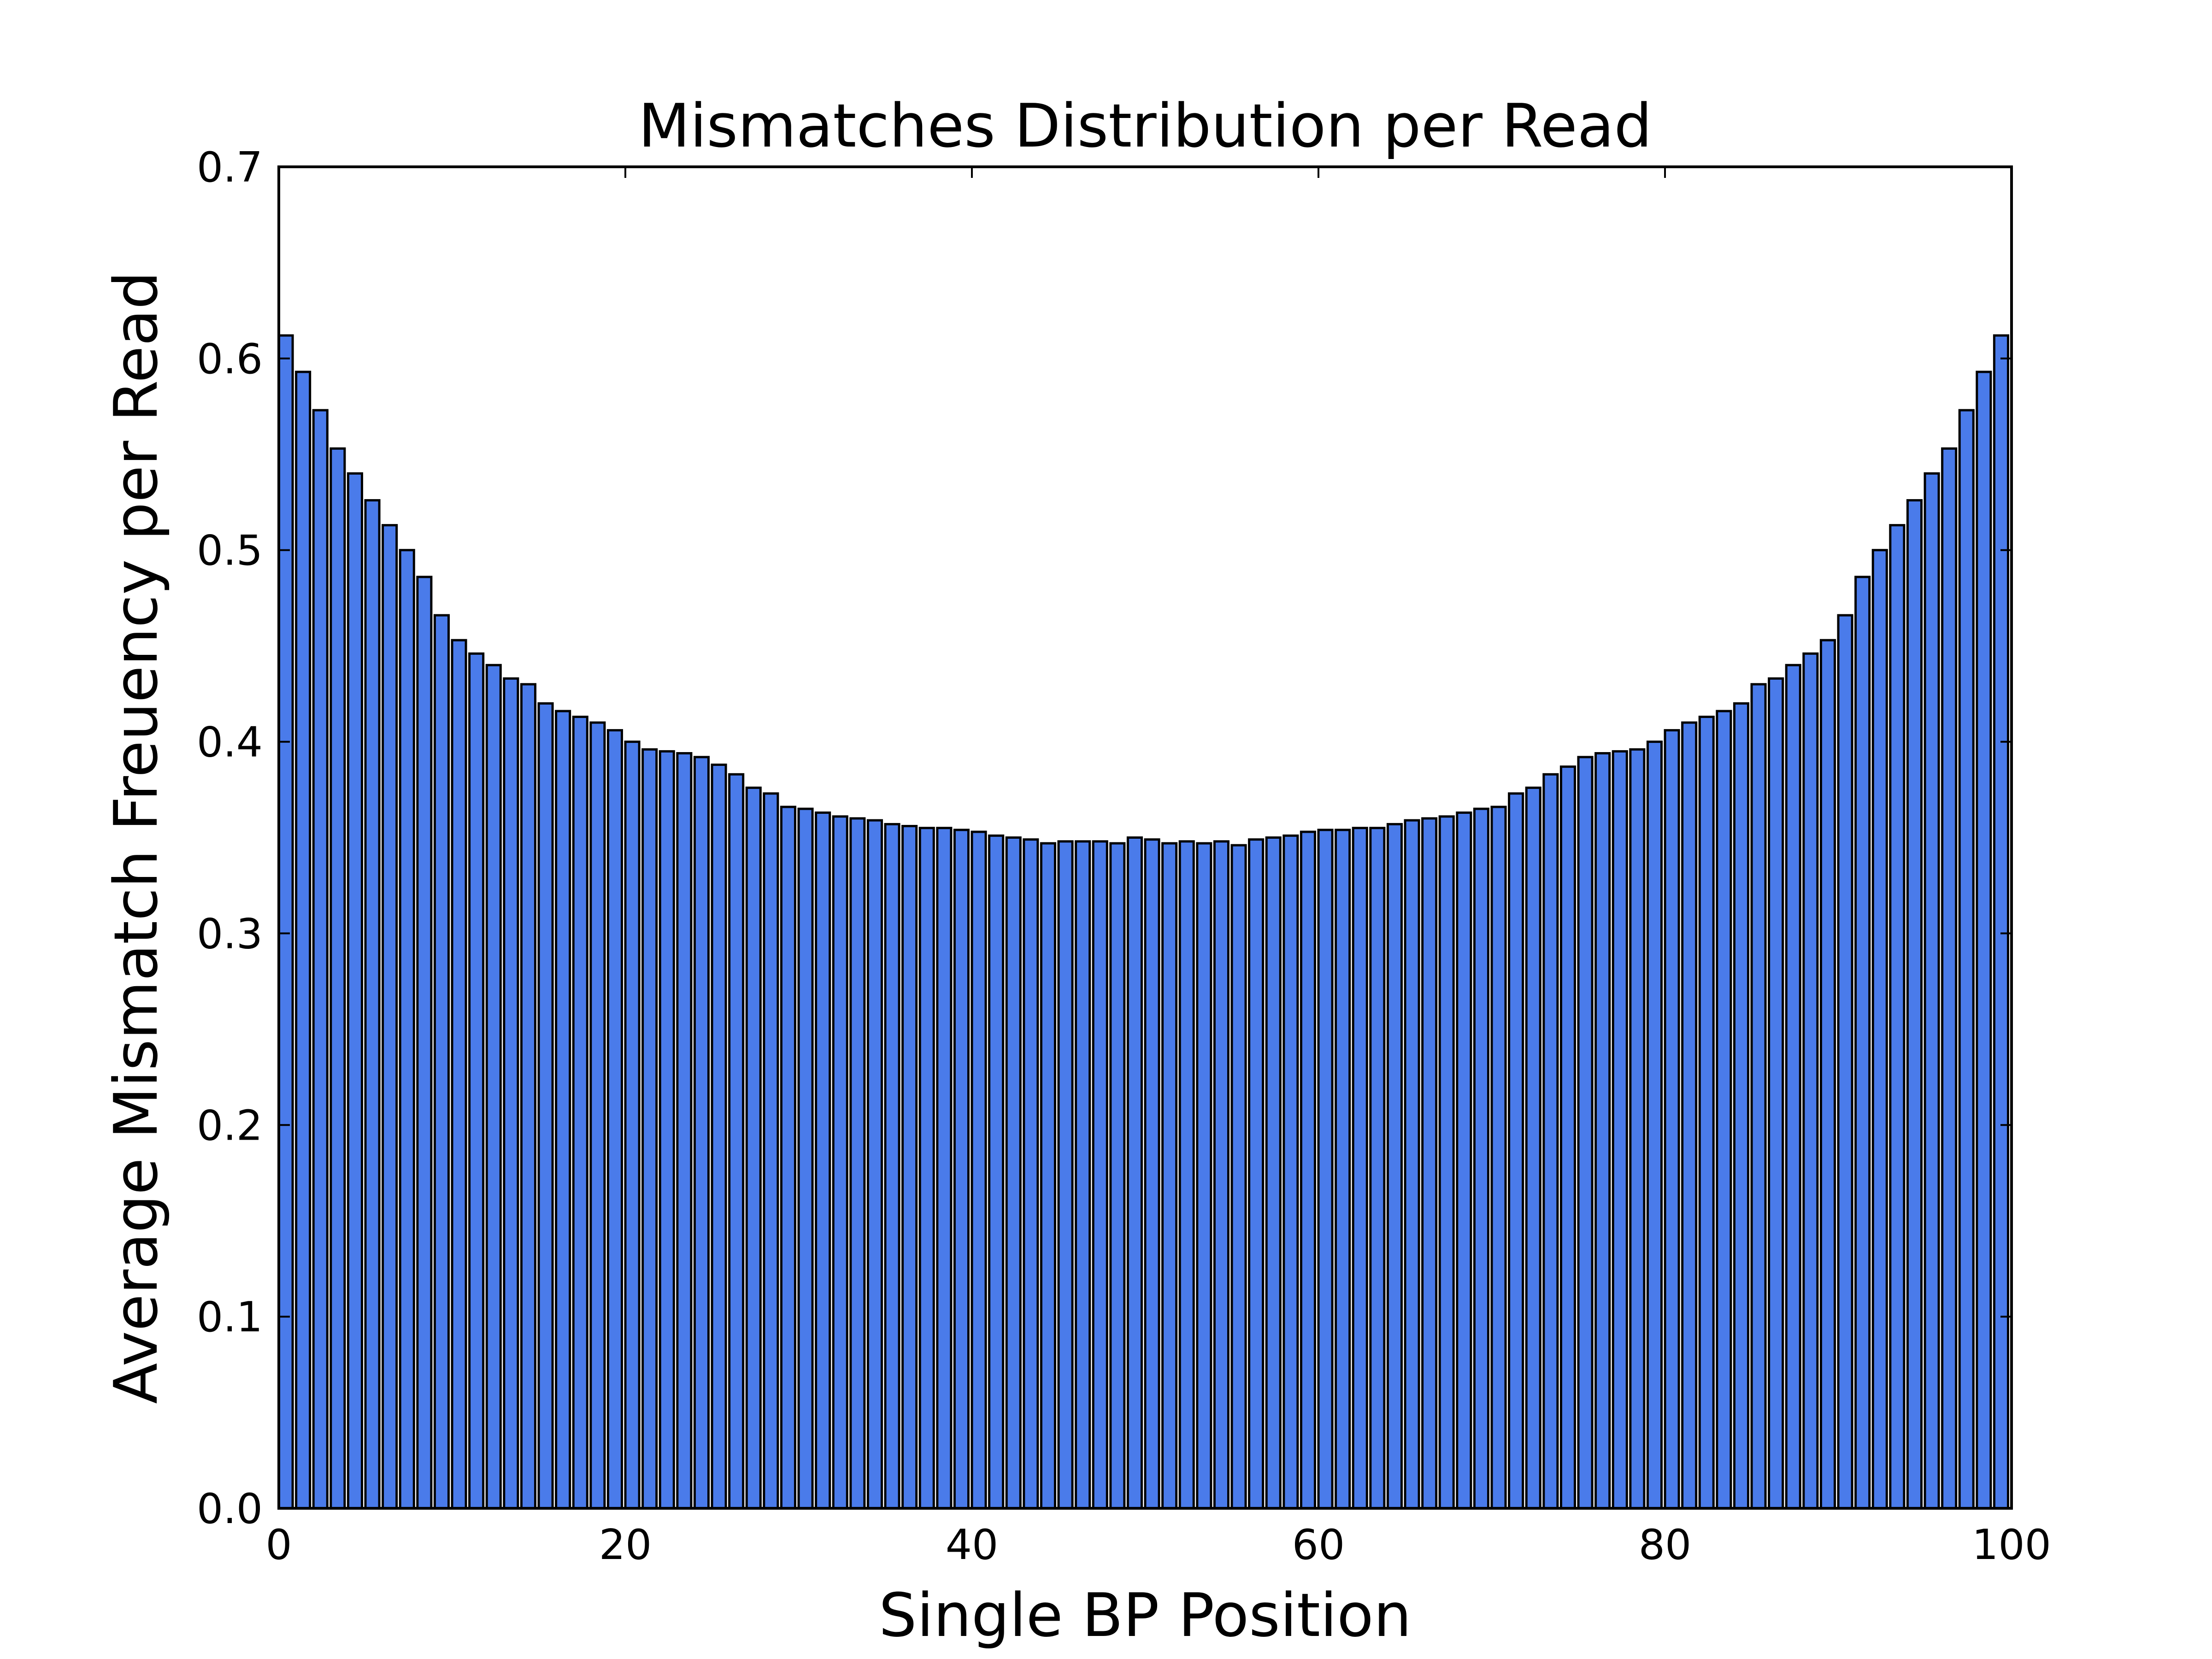 The height and width of the screenshot is (1659, 2212). What do you see at coordinates (230, 167) in the screenshot?
I see `y-tick-label: 0.7` at bounding box center [230, 167].